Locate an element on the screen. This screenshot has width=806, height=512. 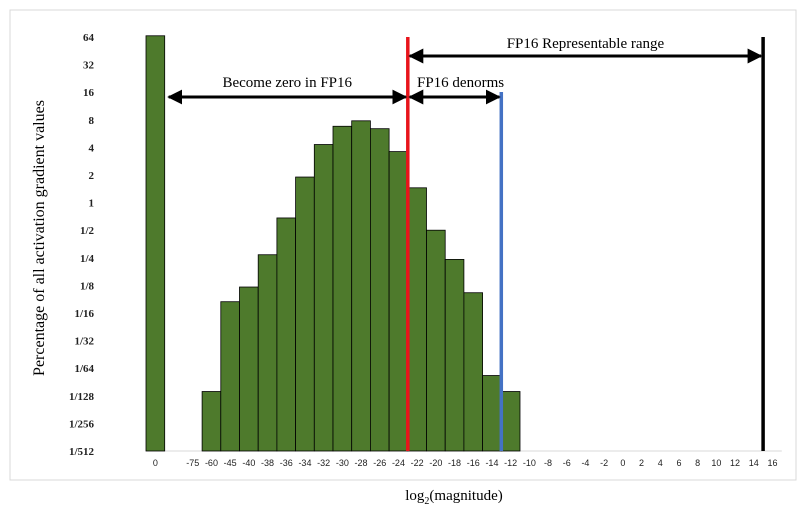
x-tick-label: -34 is located at coordinates (304, 463).